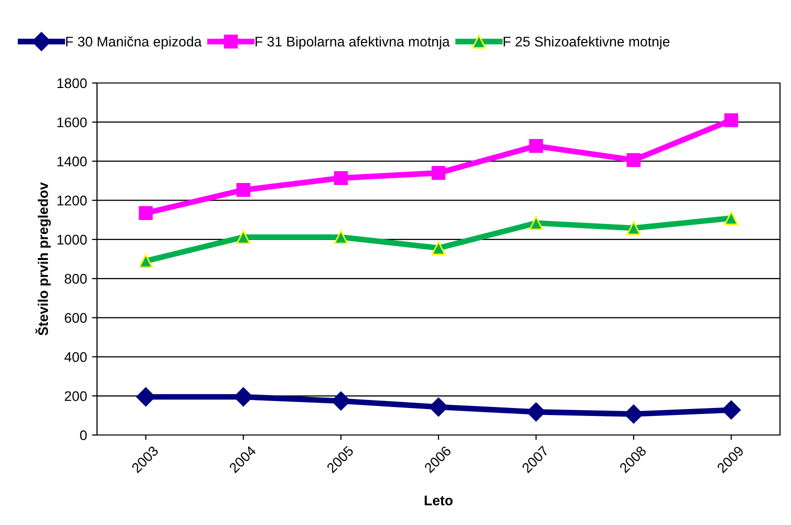  I want to click on y-tick-label: 1400, so click(72, 161).